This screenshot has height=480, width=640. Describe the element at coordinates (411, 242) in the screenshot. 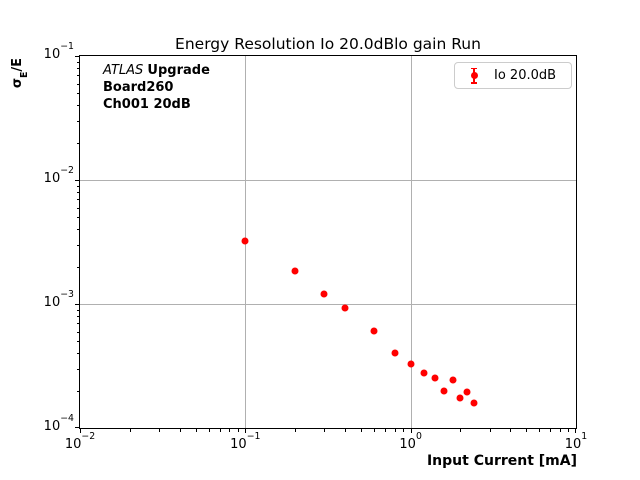

I see `x-gridline` at that location.